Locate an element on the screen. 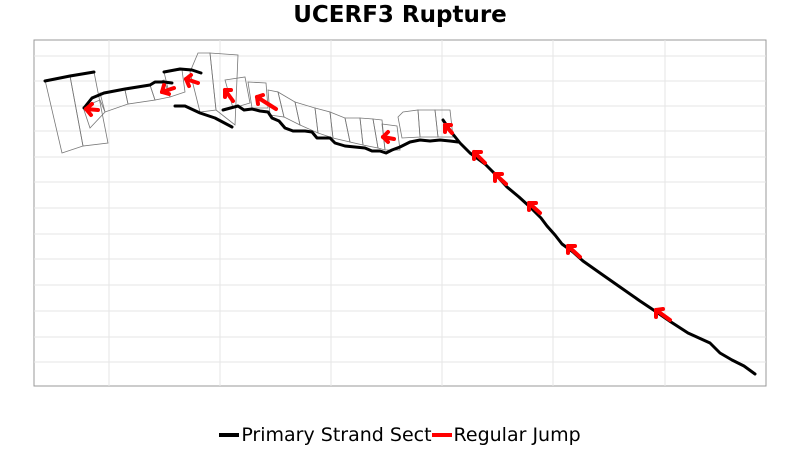 The height and width of the screenshot is (451, 800). legend-swatch-regular-jump is located at coordinates (441, 435).